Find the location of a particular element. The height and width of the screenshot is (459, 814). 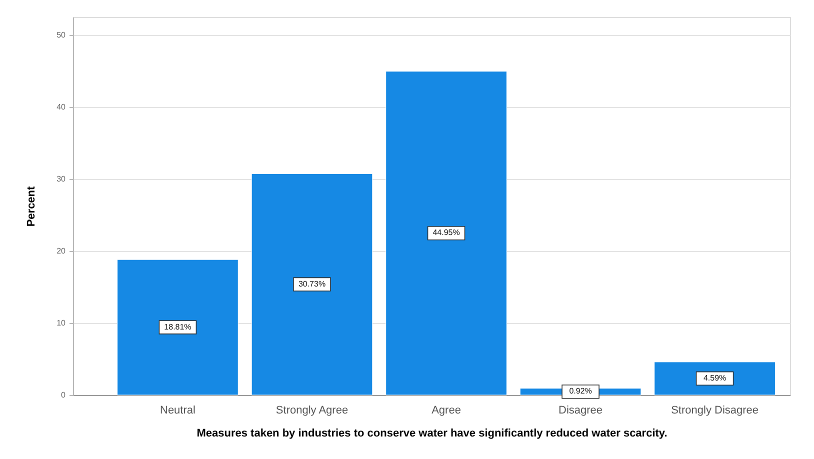

y-tick-label: 20 is located at coordinates (61, 251).